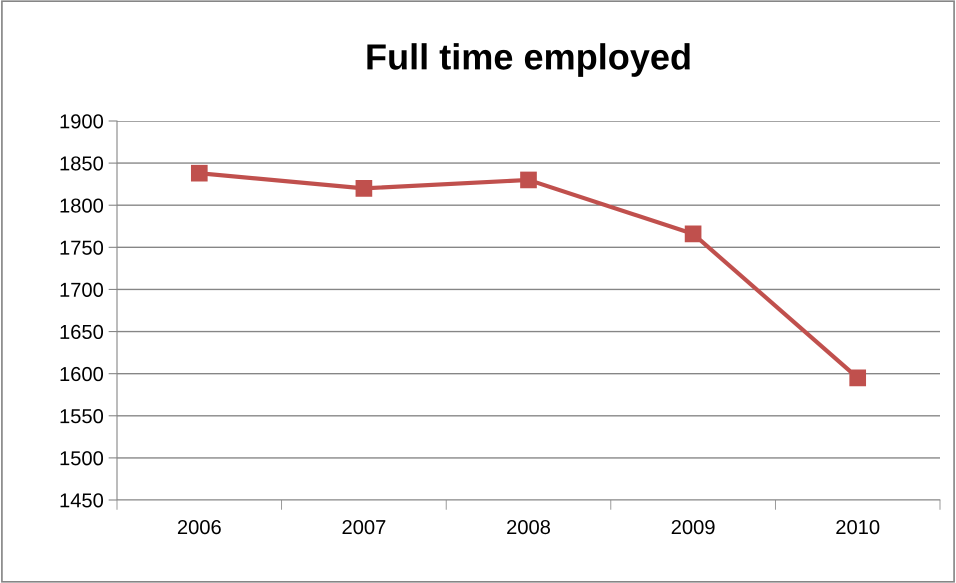 The height and width of the screenshot is (583, 956). Describe the element at coordinates (82, 500) in the screenshot. I see `y-tick-label: 1450` at that location.